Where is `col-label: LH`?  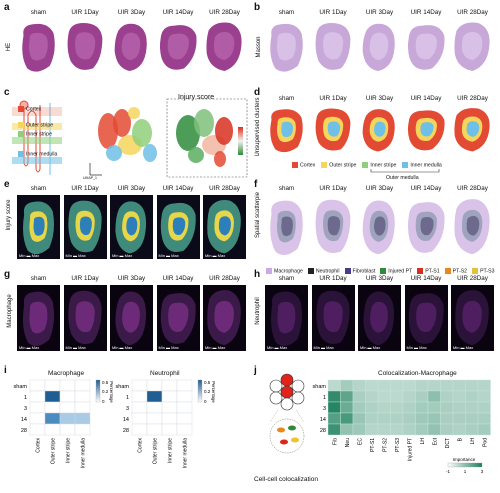 col-label: LH is located at coordinates (423, 441).